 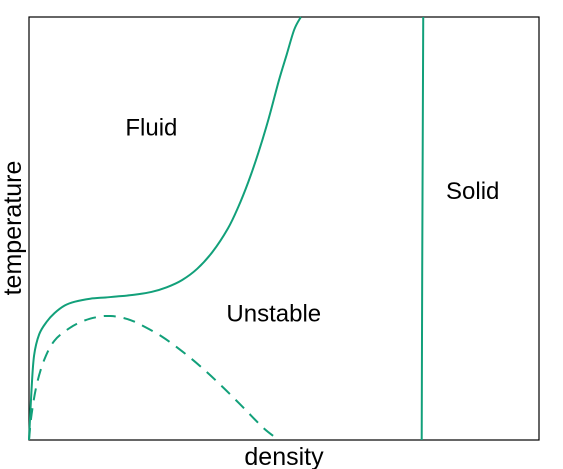 I want to click on region-label-solid: Solid, so click(x=472, y=191).